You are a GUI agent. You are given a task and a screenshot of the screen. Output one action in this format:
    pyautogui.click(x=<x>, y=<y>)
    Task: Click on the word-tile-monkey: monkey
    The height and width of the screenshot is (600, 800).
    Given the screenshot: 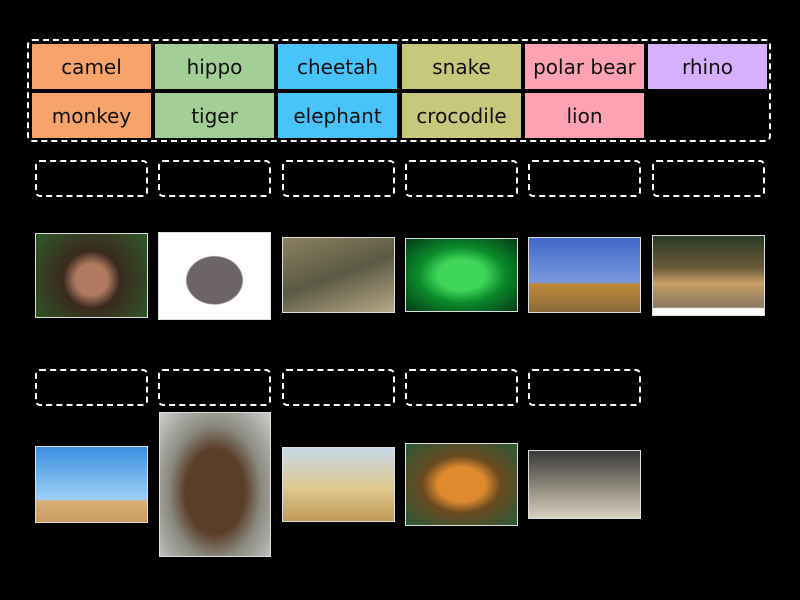 What is the action you would take?
    pyautogui.click(x=91, y=115)
    